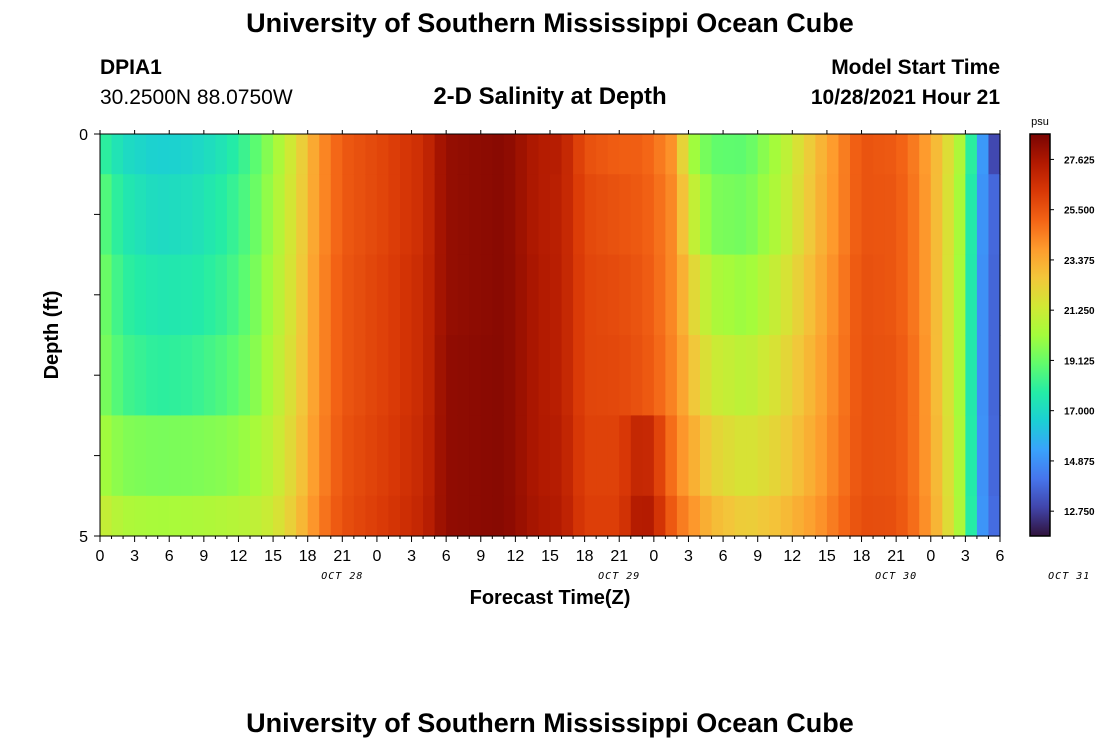  Describe the element at coordinates (1079, 512) in the screenshot. I see `colorbar-label: 12.750` at that location.